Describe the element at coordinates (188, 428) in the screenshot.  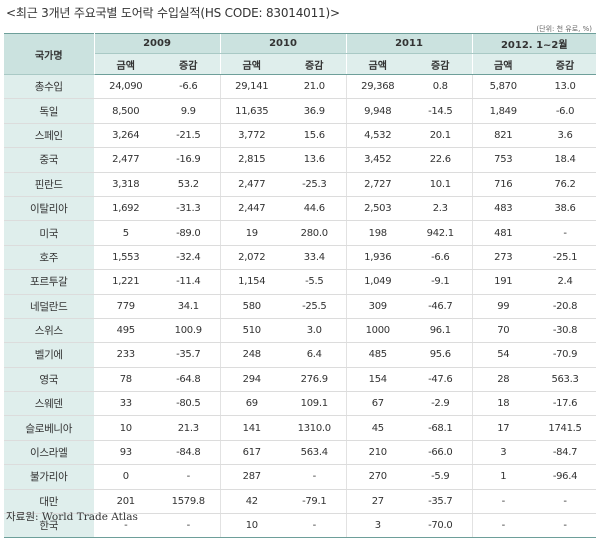
I see `change-cell: 21.3` at that location.